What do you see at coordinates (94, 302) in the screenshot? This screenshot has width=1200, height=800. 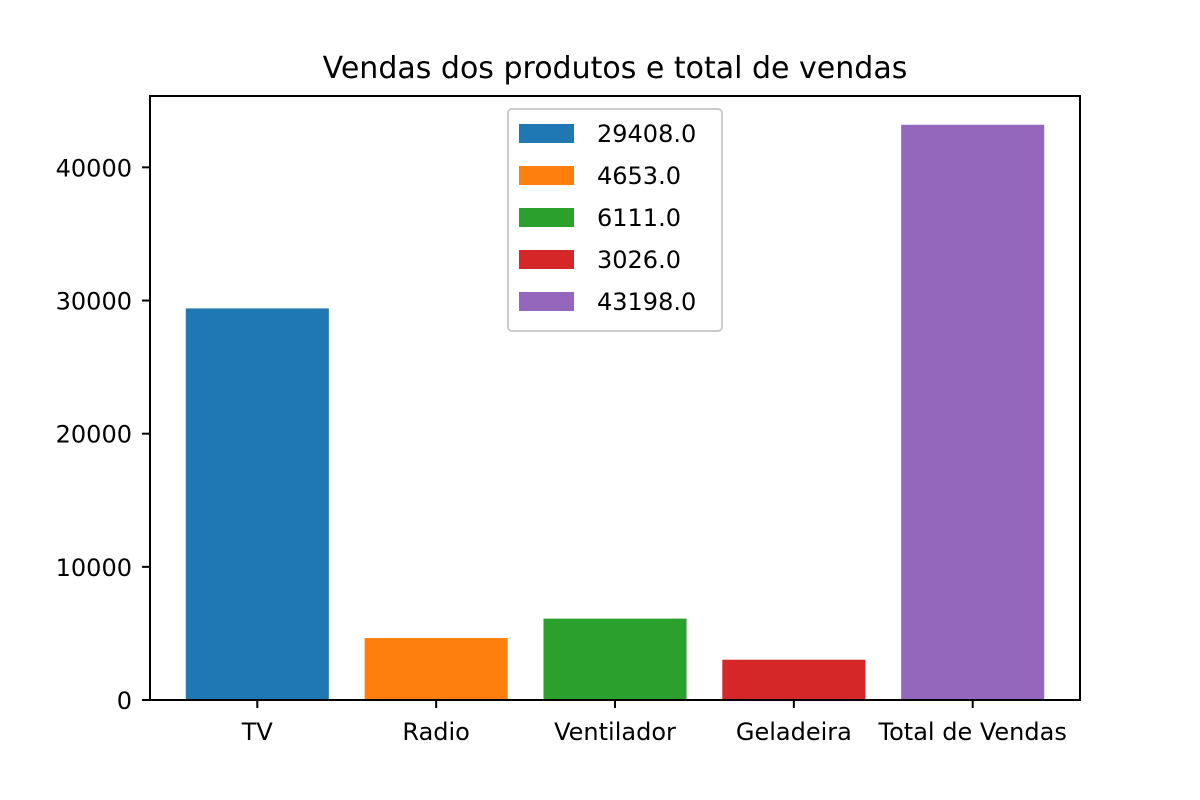 I see `y-tick-label: 30000` at bounding box center [94, 302].